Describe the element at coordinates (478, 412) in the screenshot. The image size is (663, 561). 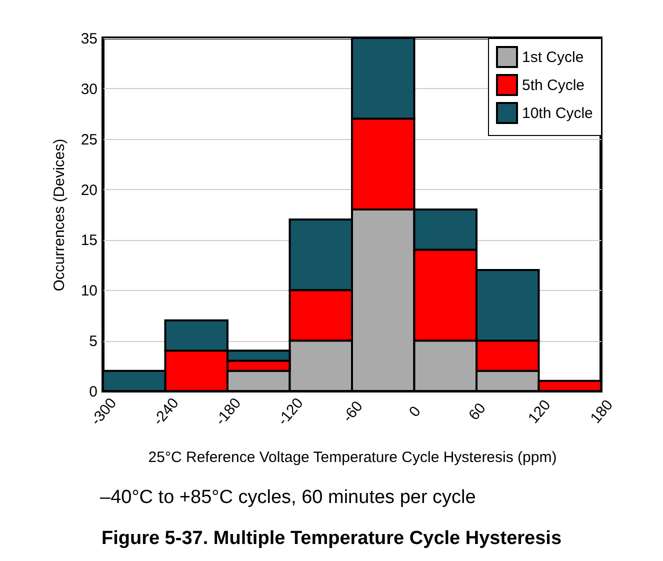
I see `x-tick-label: 60` at that location.